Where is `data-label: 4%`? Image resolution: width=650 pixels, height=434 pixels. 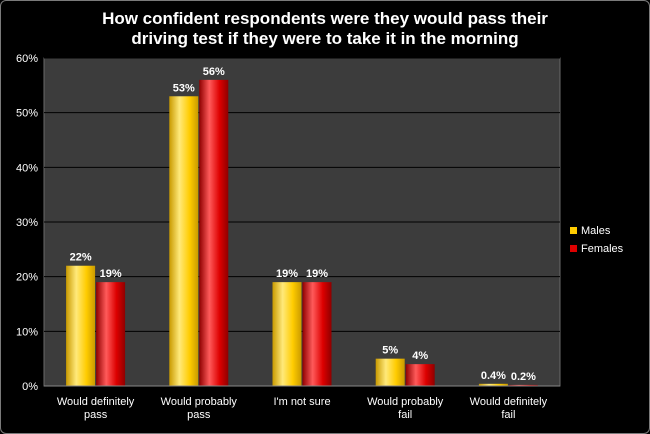
data-label: 4% is located at coordinates (420, 356).